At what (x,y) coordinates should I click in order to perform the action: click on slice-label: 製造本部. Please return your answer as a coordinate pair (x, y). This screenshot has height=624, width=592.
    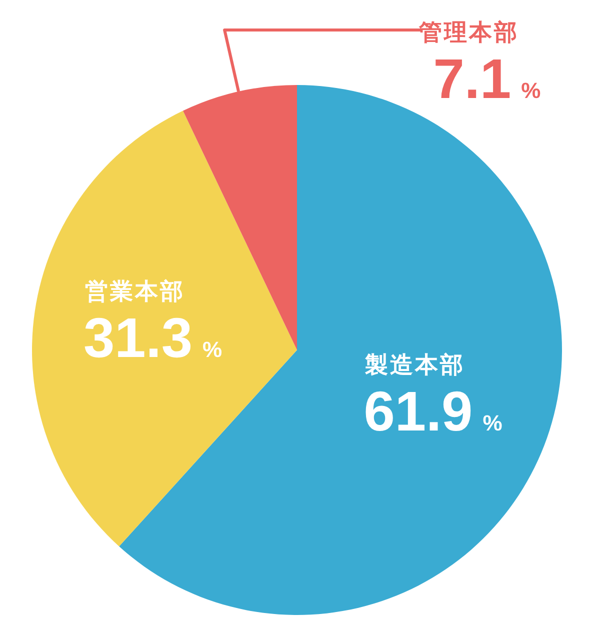
    Looking at the image, I should click on (414, 364).